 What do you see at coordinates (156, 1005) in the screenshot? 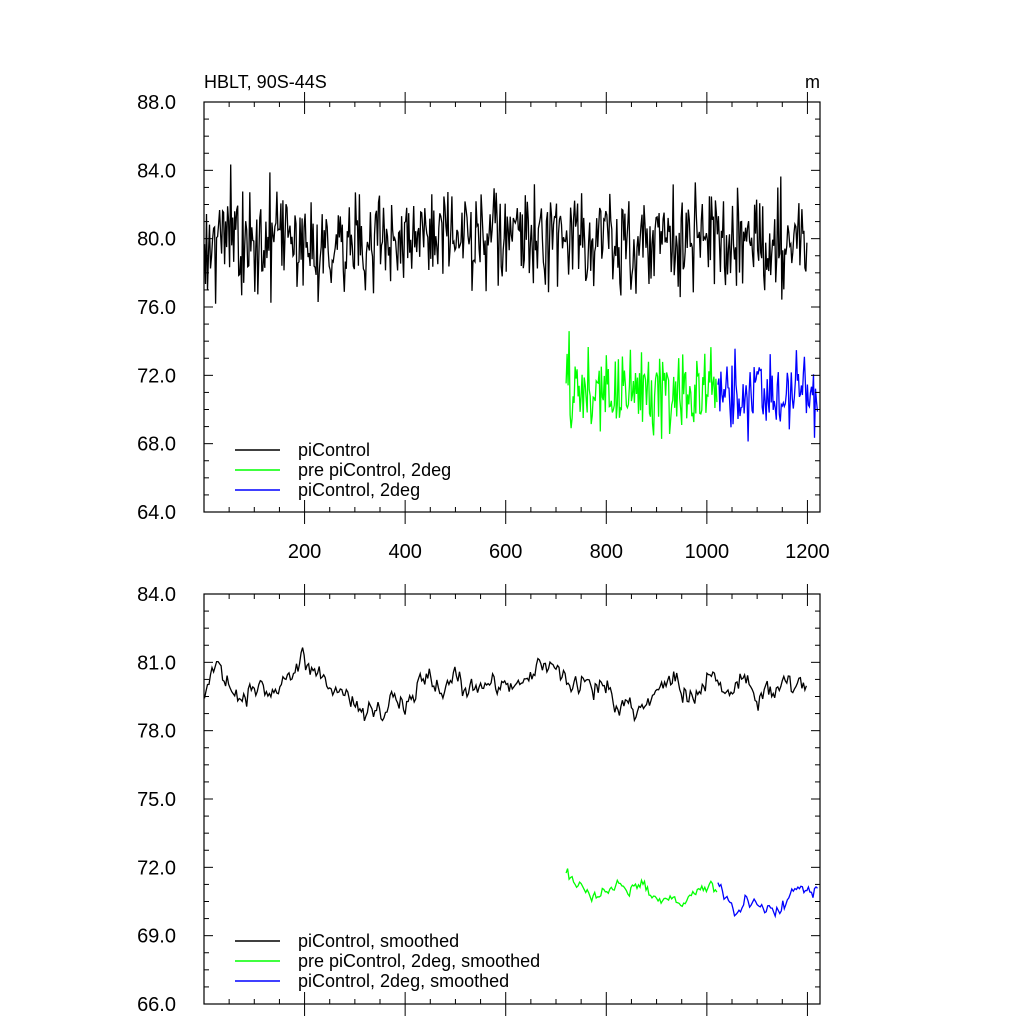
I see `y-tick-label: 66.0` at bounding box center [156, 1005].